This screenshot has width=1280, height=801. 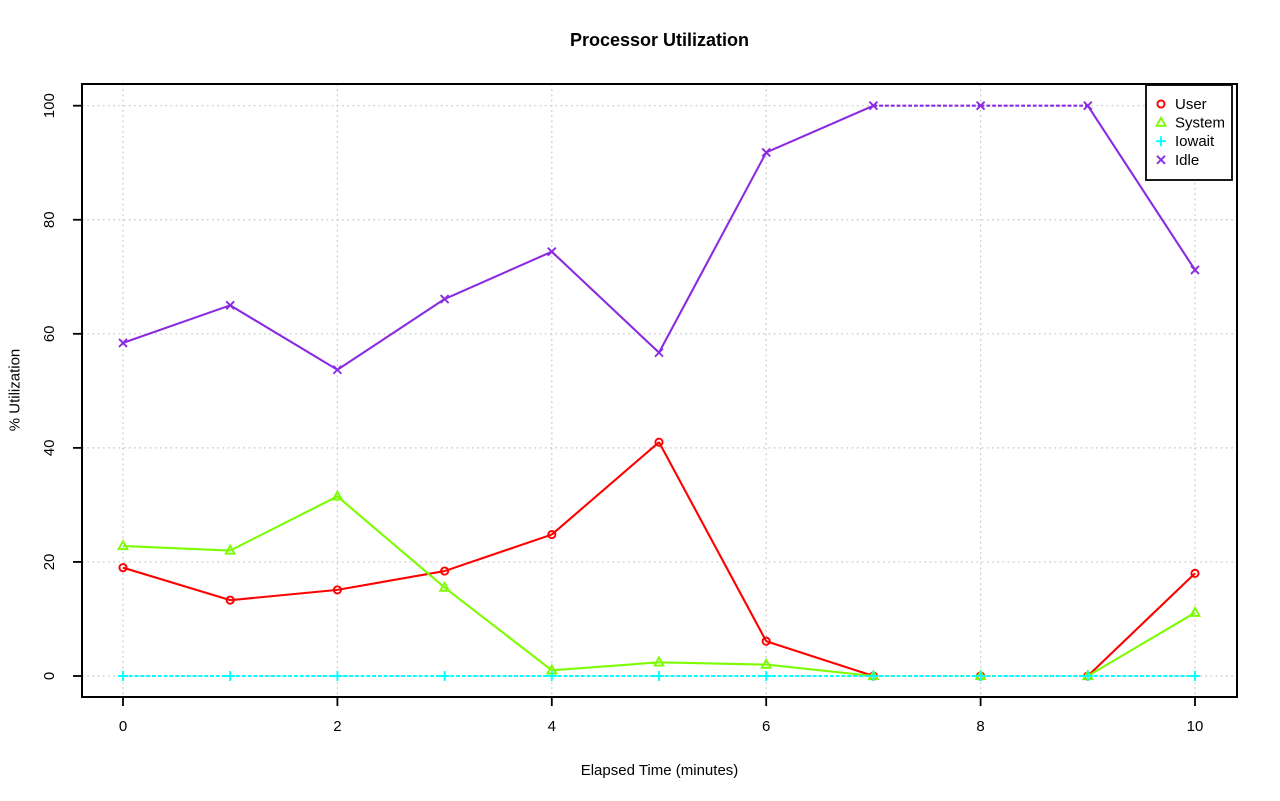 I want to click on y-tick-label: 60, so click(x=49, y=333).